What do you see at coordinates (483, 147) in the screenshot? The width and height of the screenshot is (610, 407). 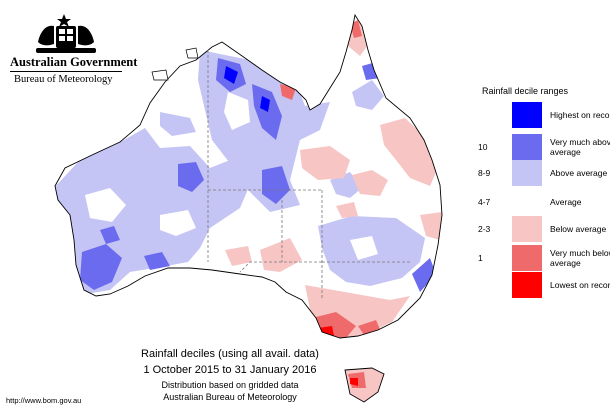 I see `legend-range: 10` at bounding box center [483, 147].